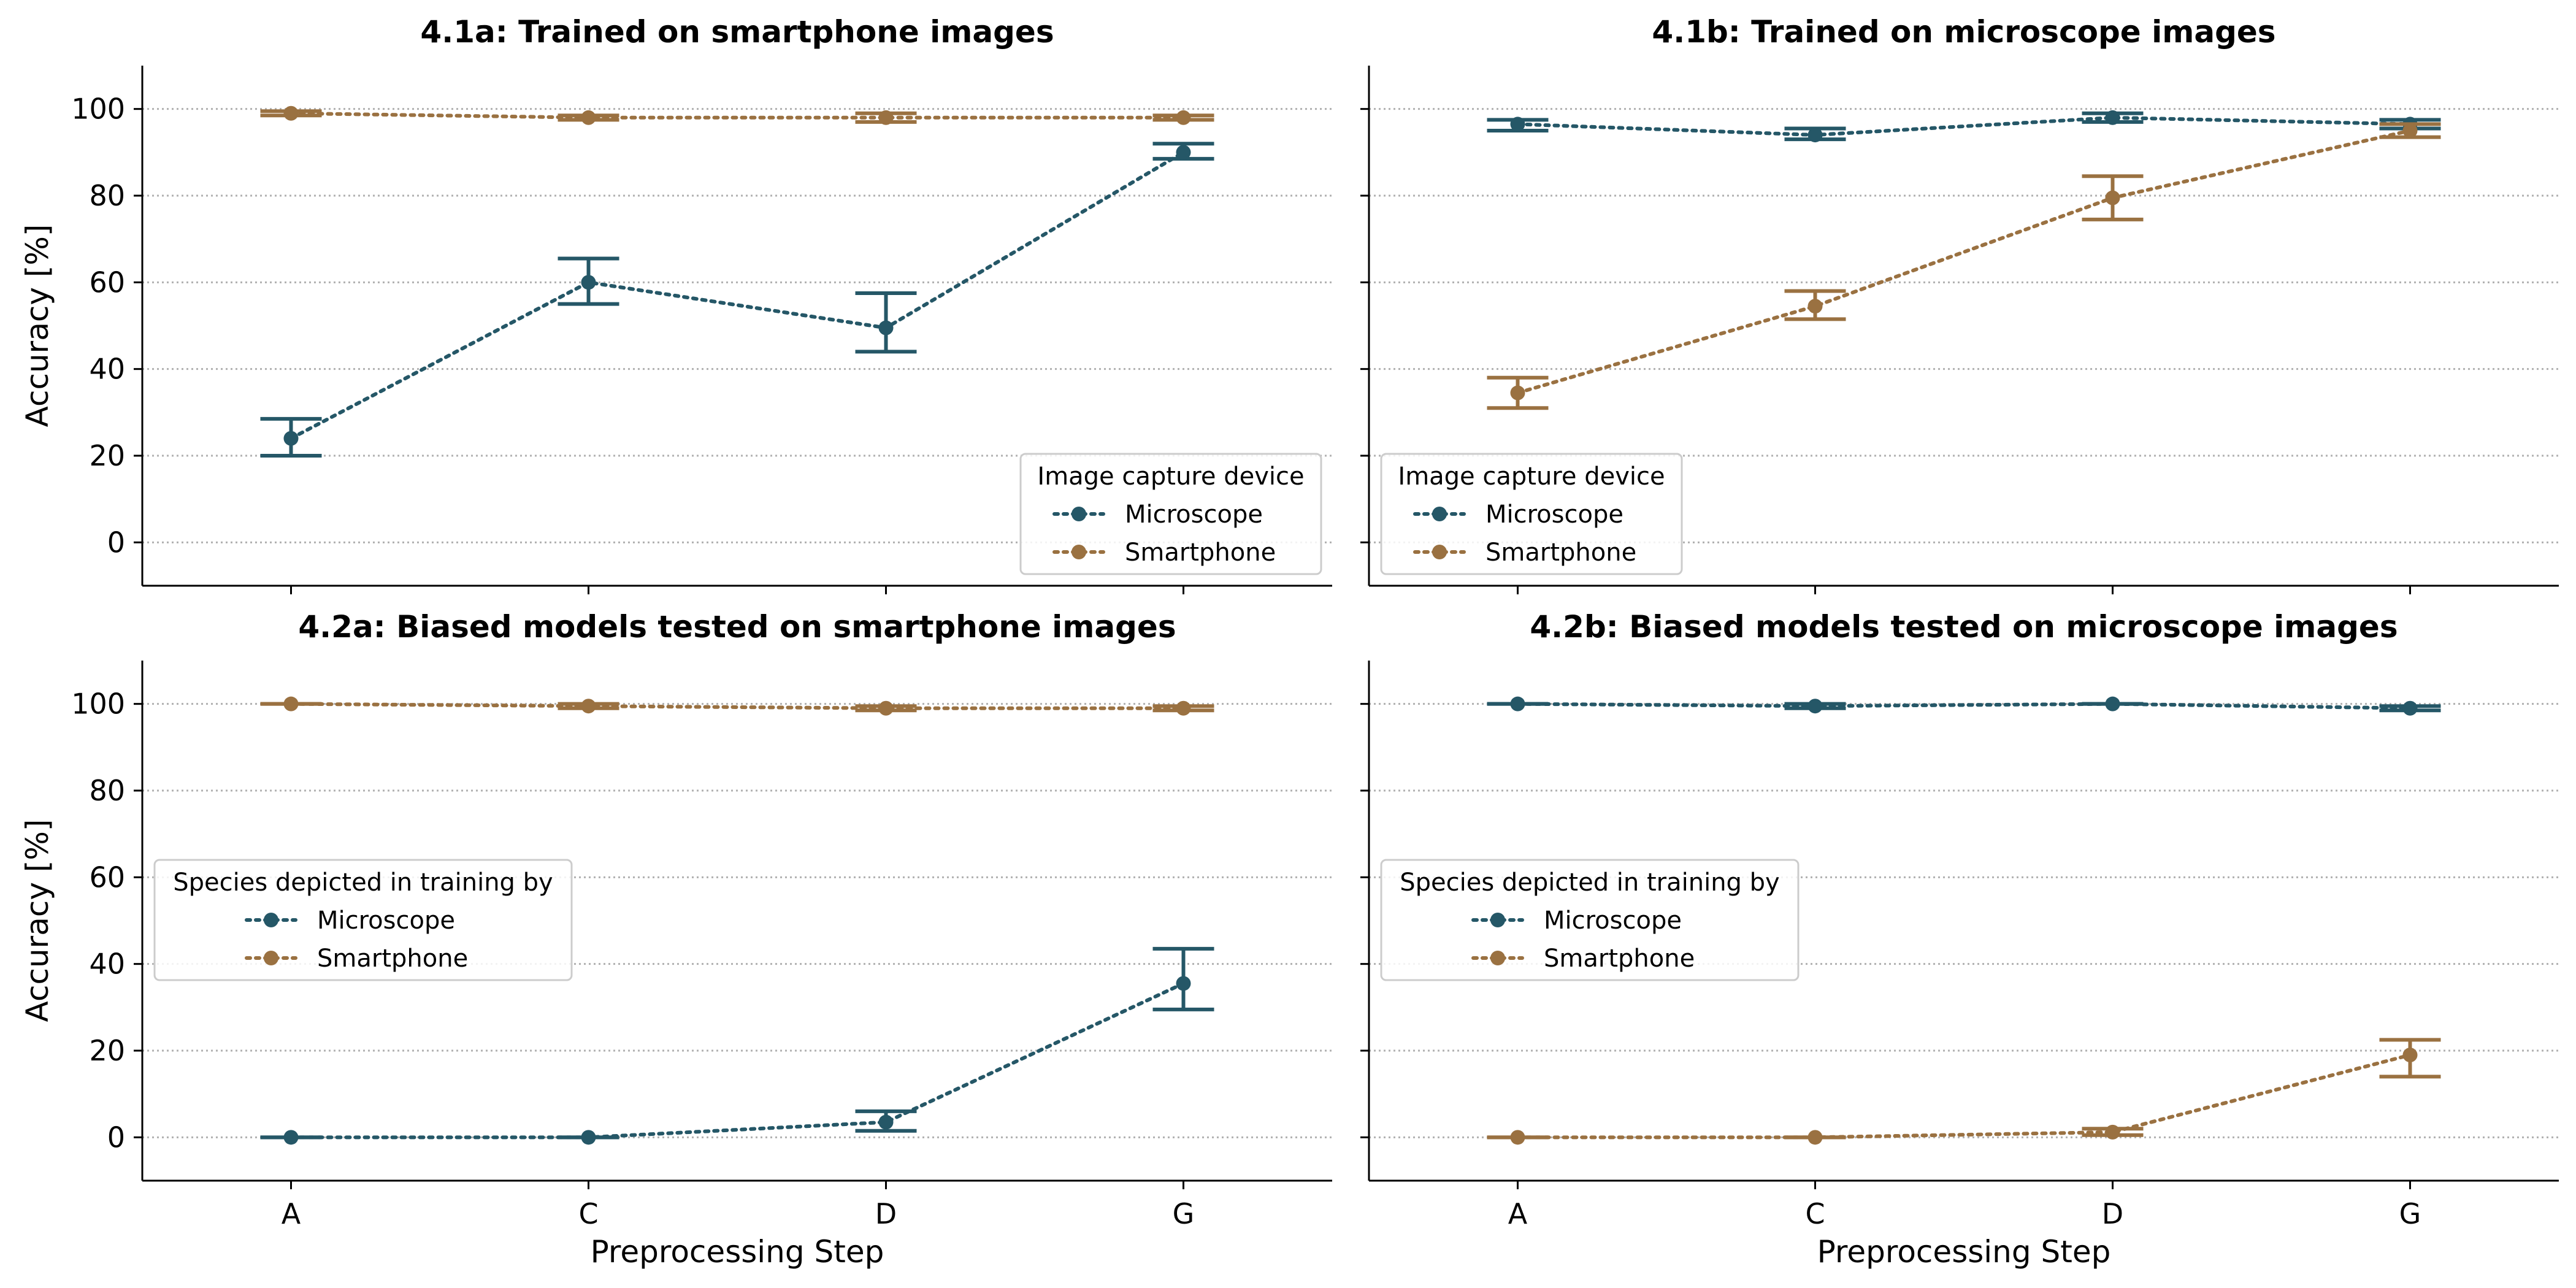 The height and width of the screenshot is (1288, 2576). I want to click on y-tick-label: 100, so click(98, 704).